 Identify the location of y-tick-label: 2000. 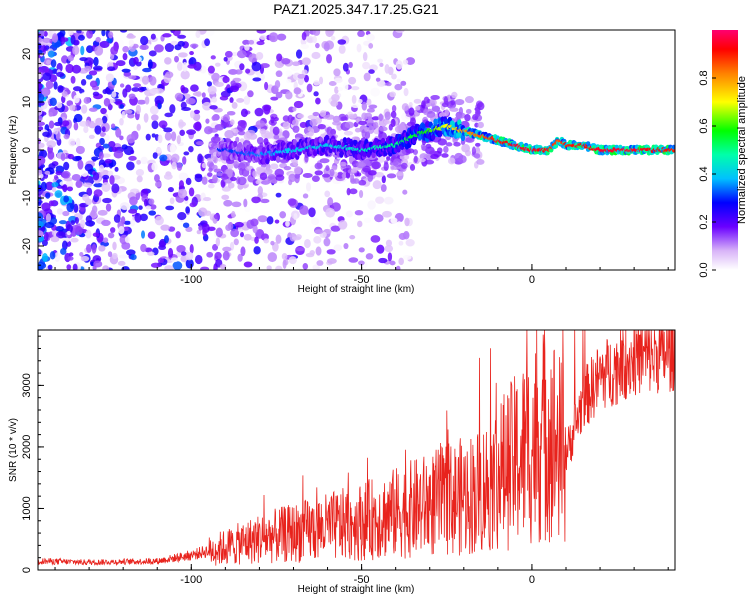
(27, 447).